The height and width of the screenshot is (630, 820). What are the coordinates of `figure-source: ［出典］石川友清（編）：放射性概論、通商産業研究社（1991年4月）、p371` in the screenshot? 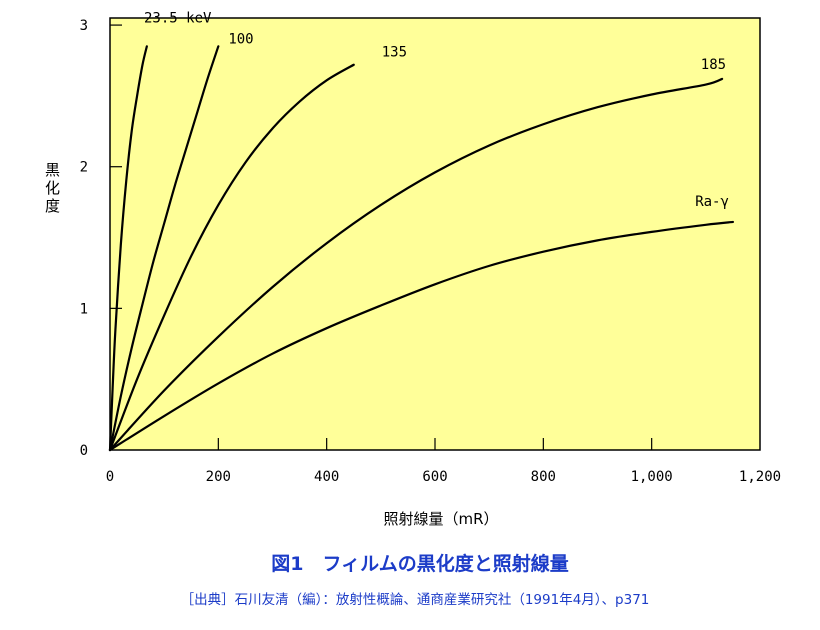 It's located at (415, 600).